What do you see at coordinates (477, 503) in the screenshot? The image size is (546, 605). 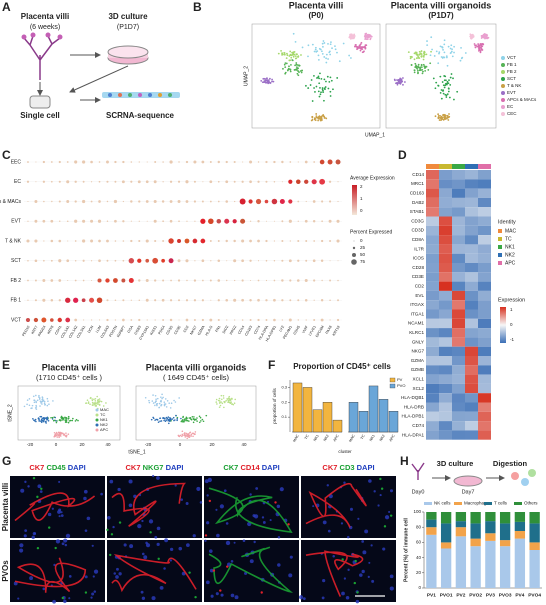 I see `legend-label: Macrophage` at bounding box center [477, 503].